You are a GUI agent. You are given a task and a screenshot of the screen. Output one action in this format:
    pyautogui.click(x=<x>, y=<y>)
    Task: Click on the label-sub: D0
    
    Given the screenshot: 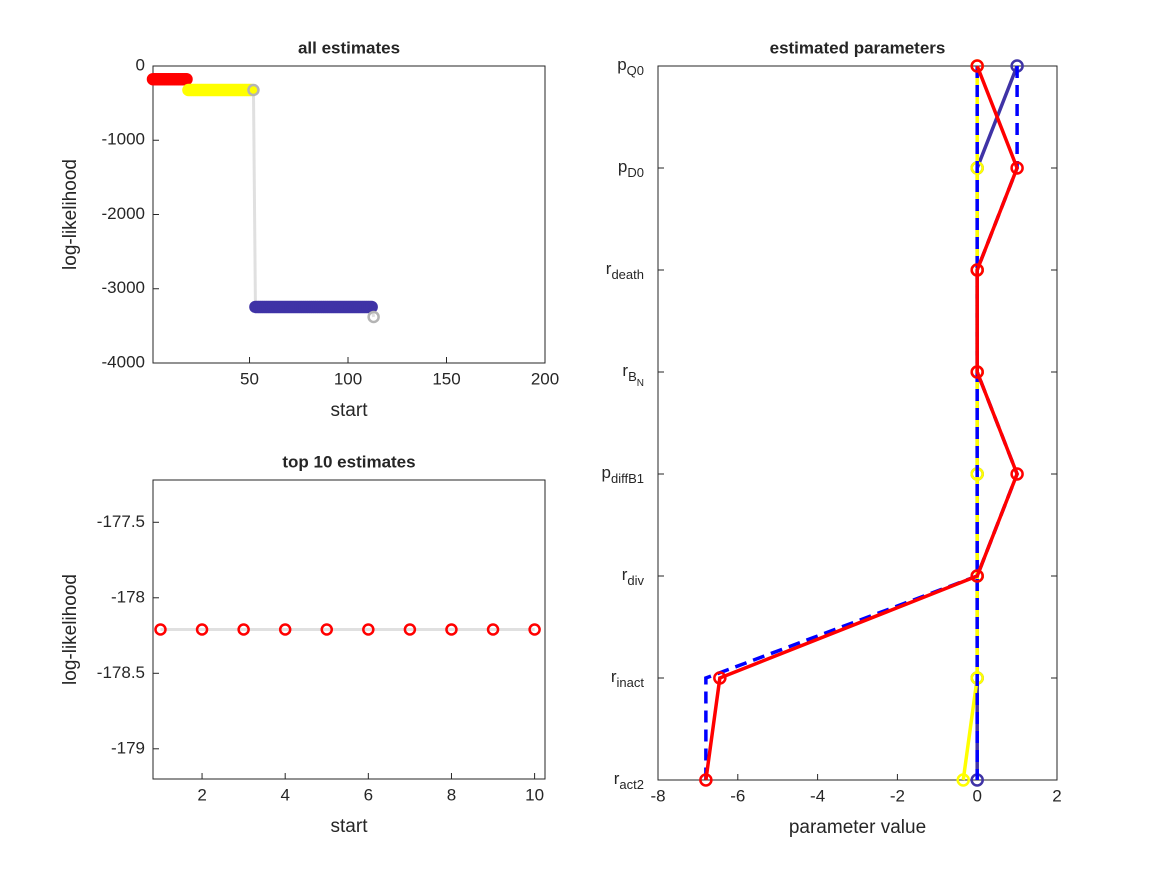 What is the action you would take?
    pyautogui.click(x=635, y=172)
    